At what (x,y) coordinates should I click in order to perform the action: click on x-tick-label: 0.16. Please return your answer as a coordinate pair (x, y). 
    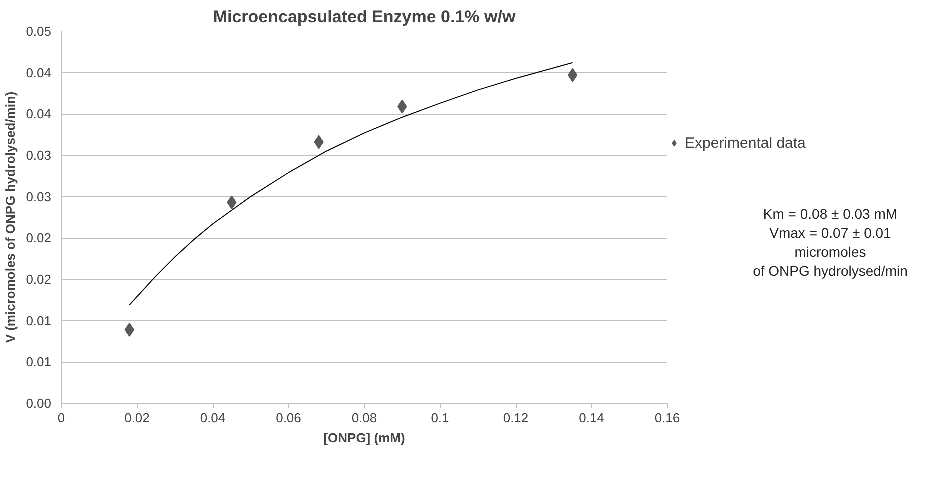
    Looking at the image, I should click on (667, 418).